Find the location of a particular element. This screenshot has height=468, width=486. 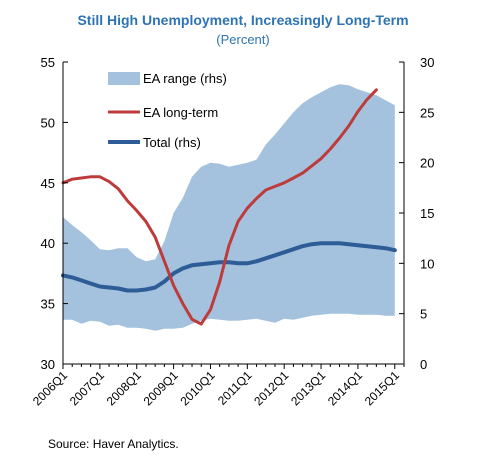

left-tick-label: 55 is located at coordinates (48, 62).